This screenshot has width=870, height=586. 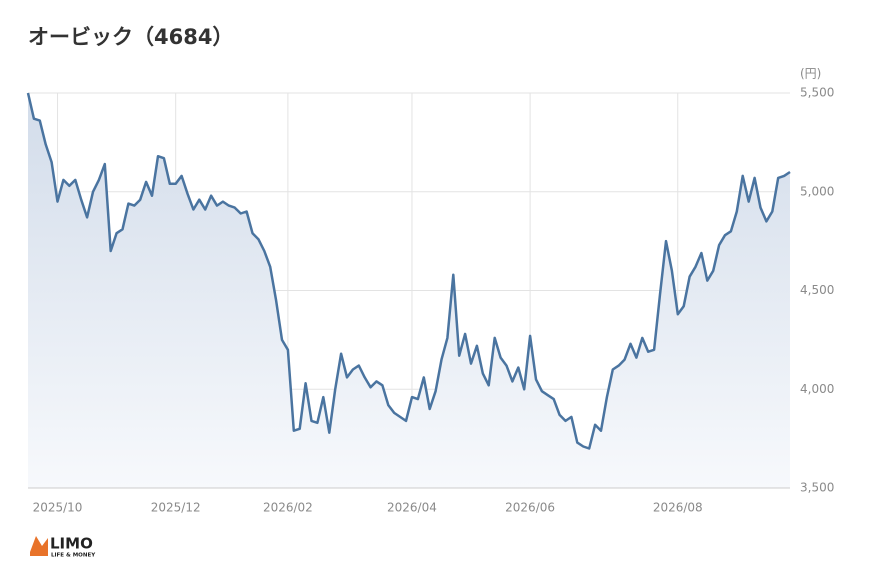 I want to click on logo-name: LIMO, so click(x=71, y=544).